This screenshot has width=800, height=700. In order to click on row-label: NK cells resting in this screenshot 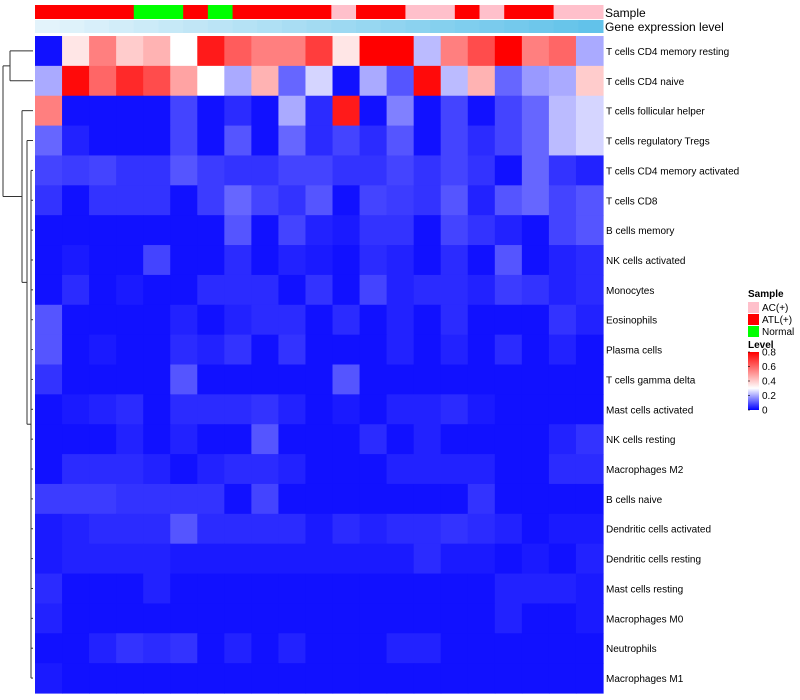, I will do `click(640, 440)`.